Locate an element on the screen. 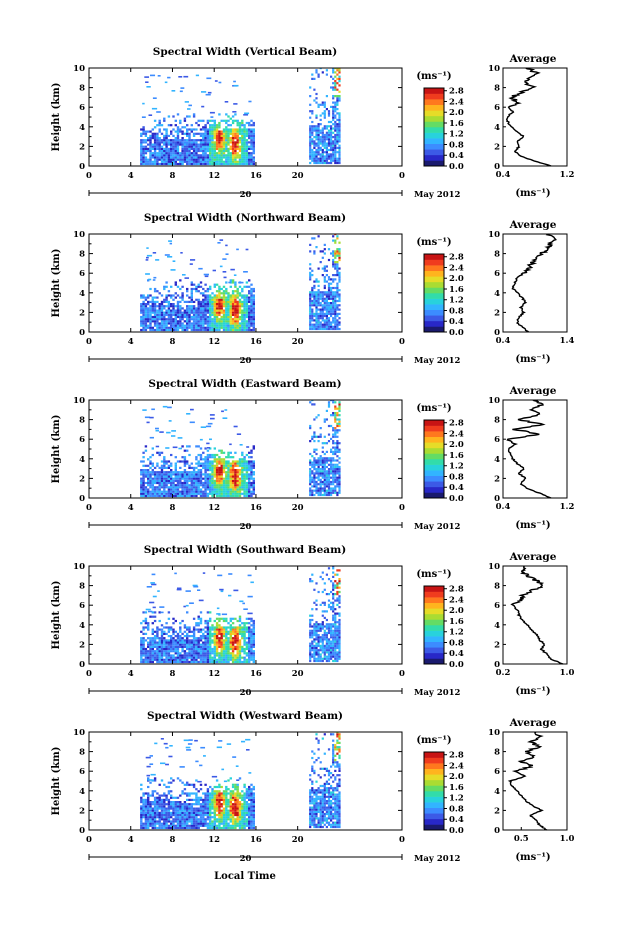  colorbar-tick-label: 0.0 is located at coordinates (456, 333).